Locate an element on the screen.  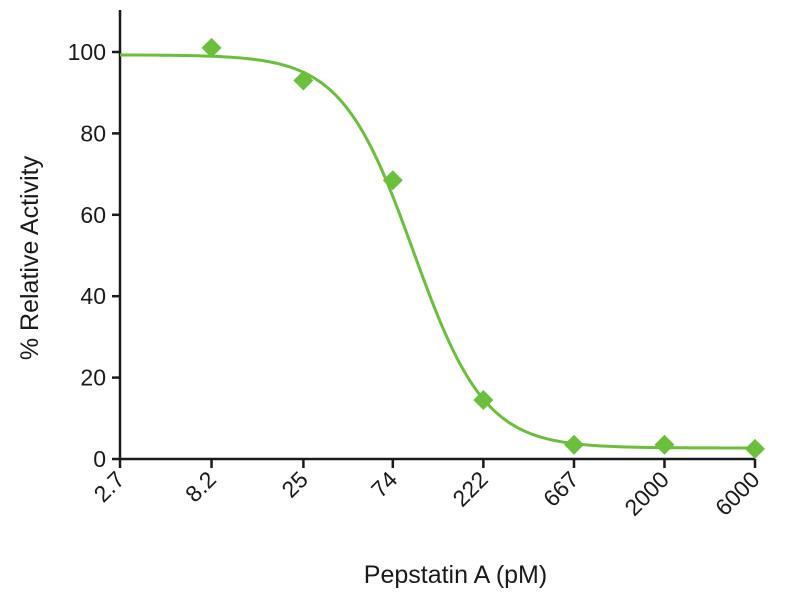
x-tick-label: 6000 is located at coordinates (737, 493).